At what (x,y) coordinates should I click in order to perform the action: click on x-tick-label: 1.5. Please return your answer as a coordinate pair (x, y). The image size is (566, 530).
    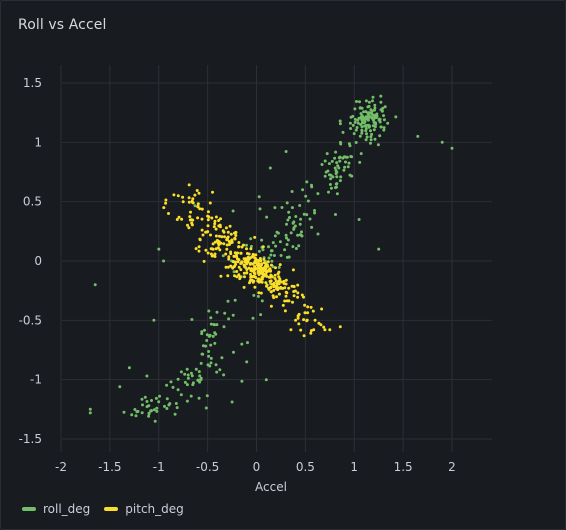
    Looking at the image, I should click on (403, 467).